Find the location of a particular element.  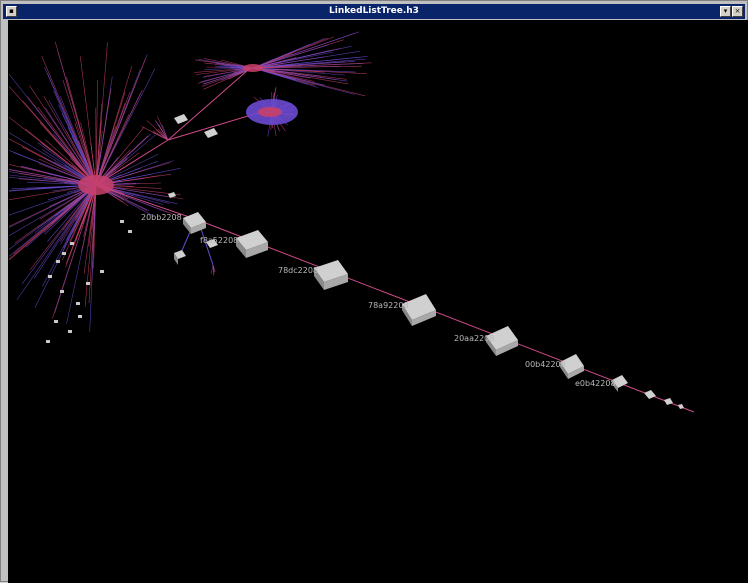

title-bar: ▪ LinkedListTree.h3 ▾ × is located at coordinates (374, 11).